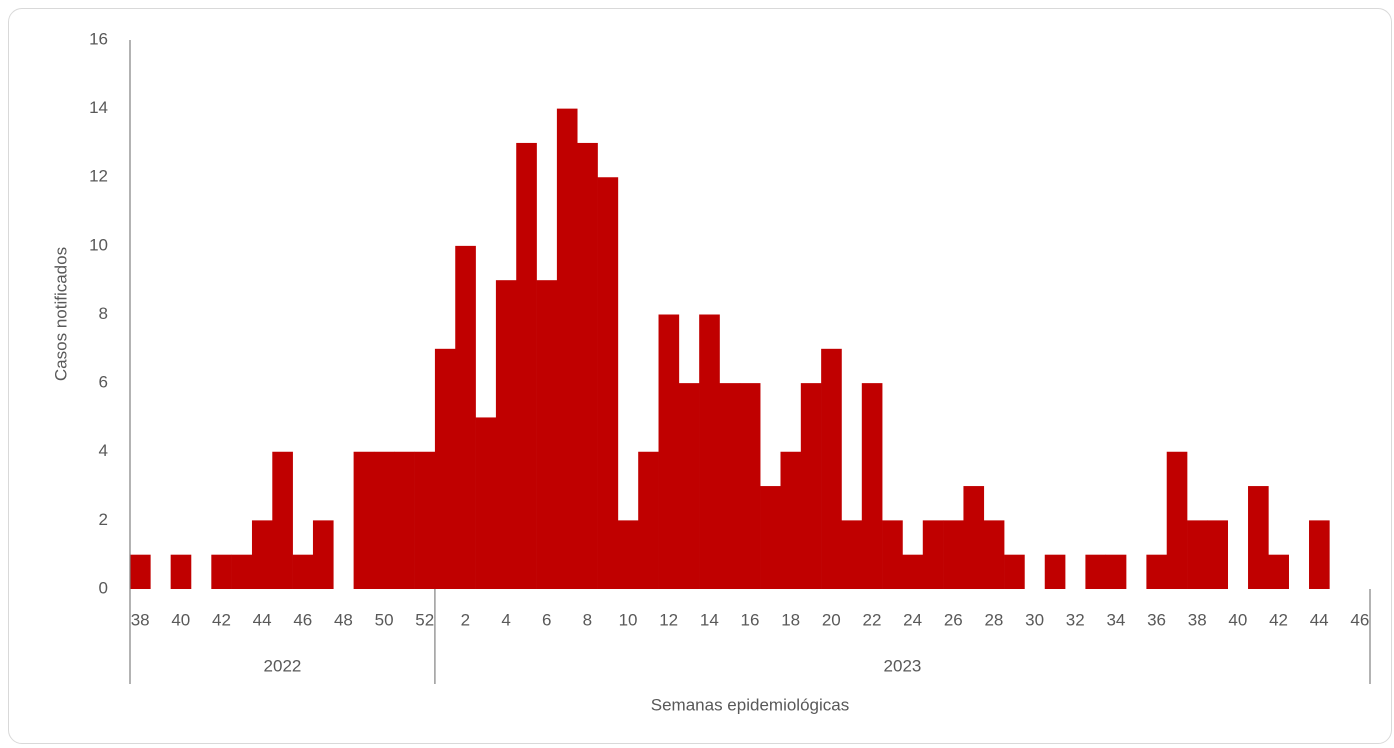 The height and width of the screenshot is (748, 1394). What do you see at coordinates (993, 619) in the screenshot?
I see `x-tick-label: 28` at bounding box center [993, 619].